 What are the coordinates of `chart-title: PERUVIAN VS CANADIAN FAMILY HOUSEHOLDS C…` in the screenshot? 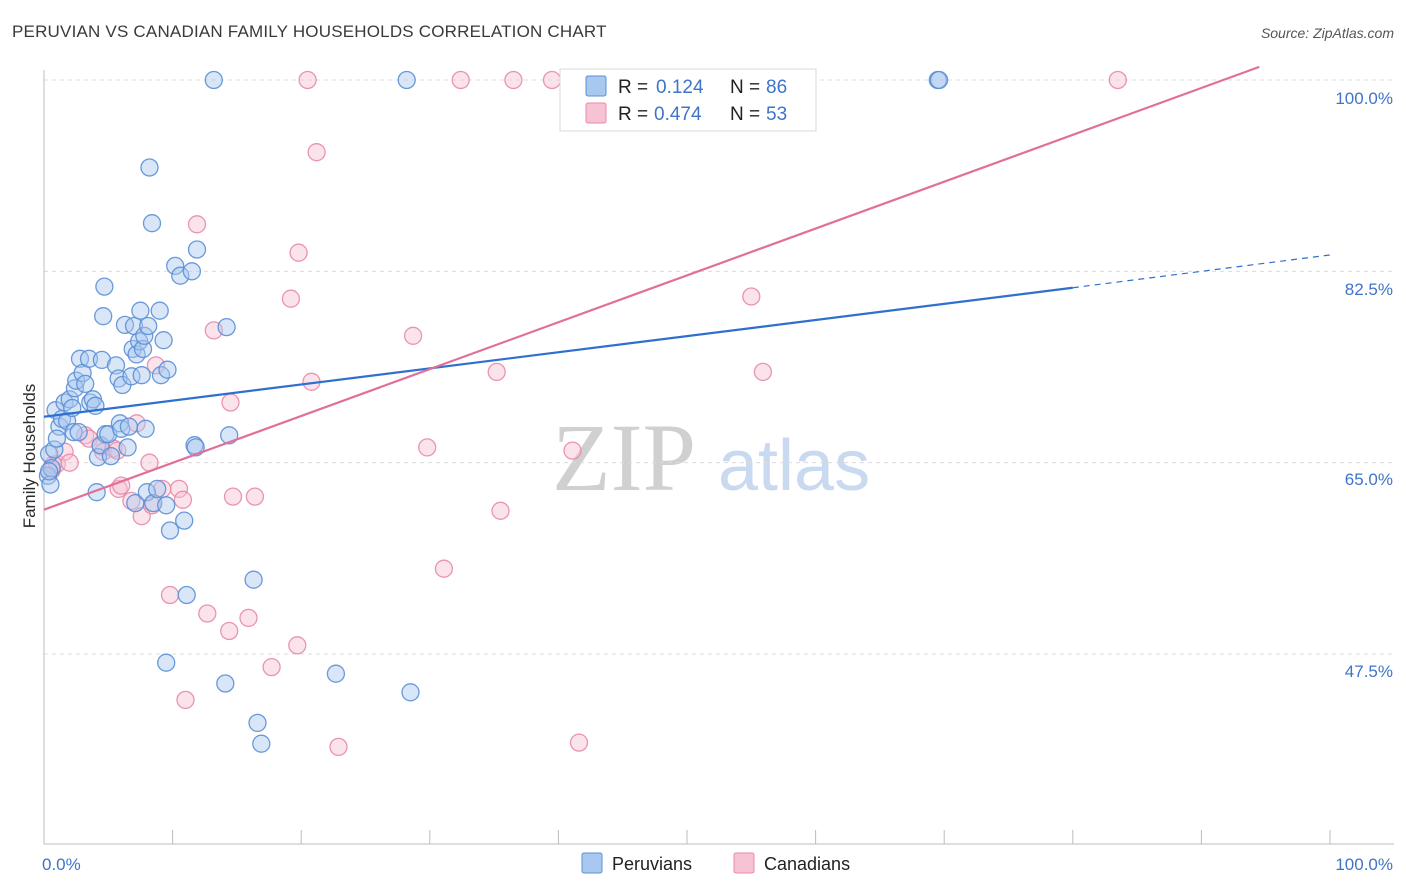 It's located at (309, 31).